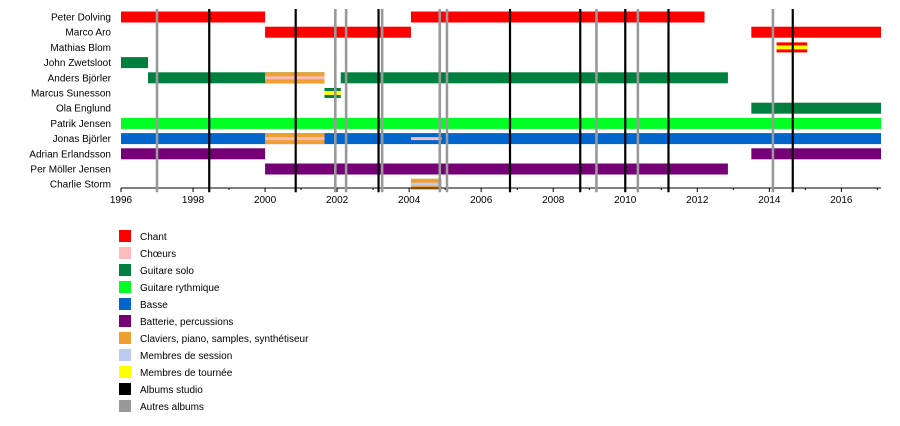  What do you see at coordinates (154, 305) in the screenshot?
I see `legend-label: Basse` at bounding box center [154, 305].